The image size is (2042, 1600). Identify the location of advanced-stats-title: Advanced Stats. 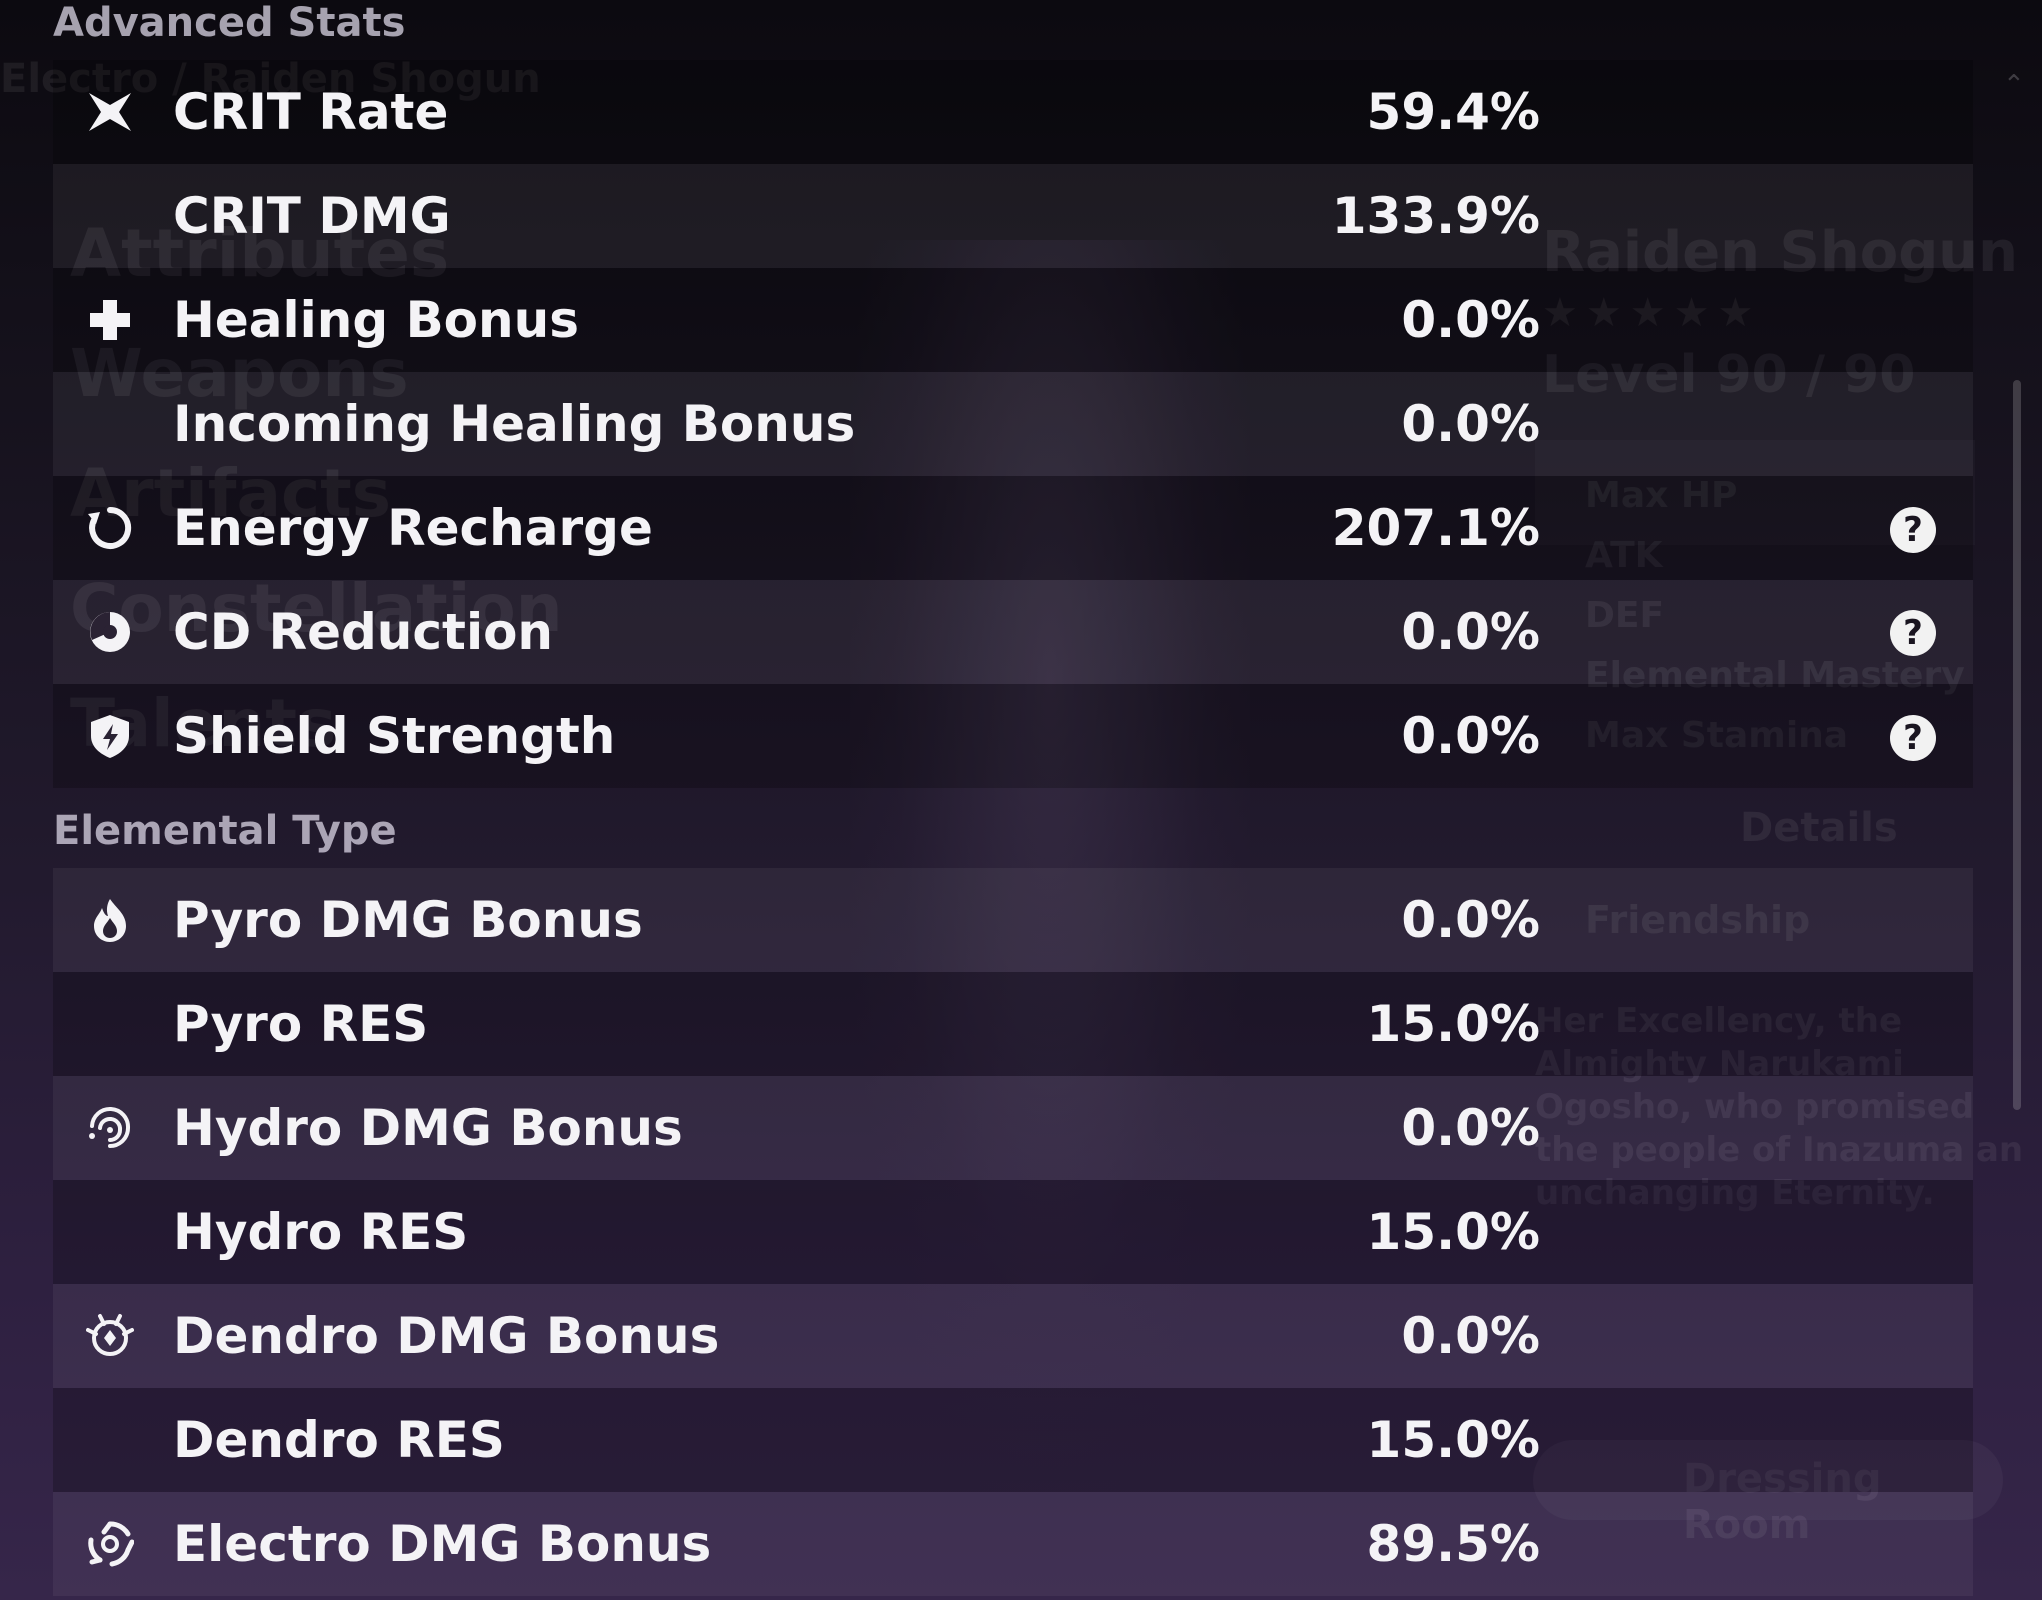
(229, 23).